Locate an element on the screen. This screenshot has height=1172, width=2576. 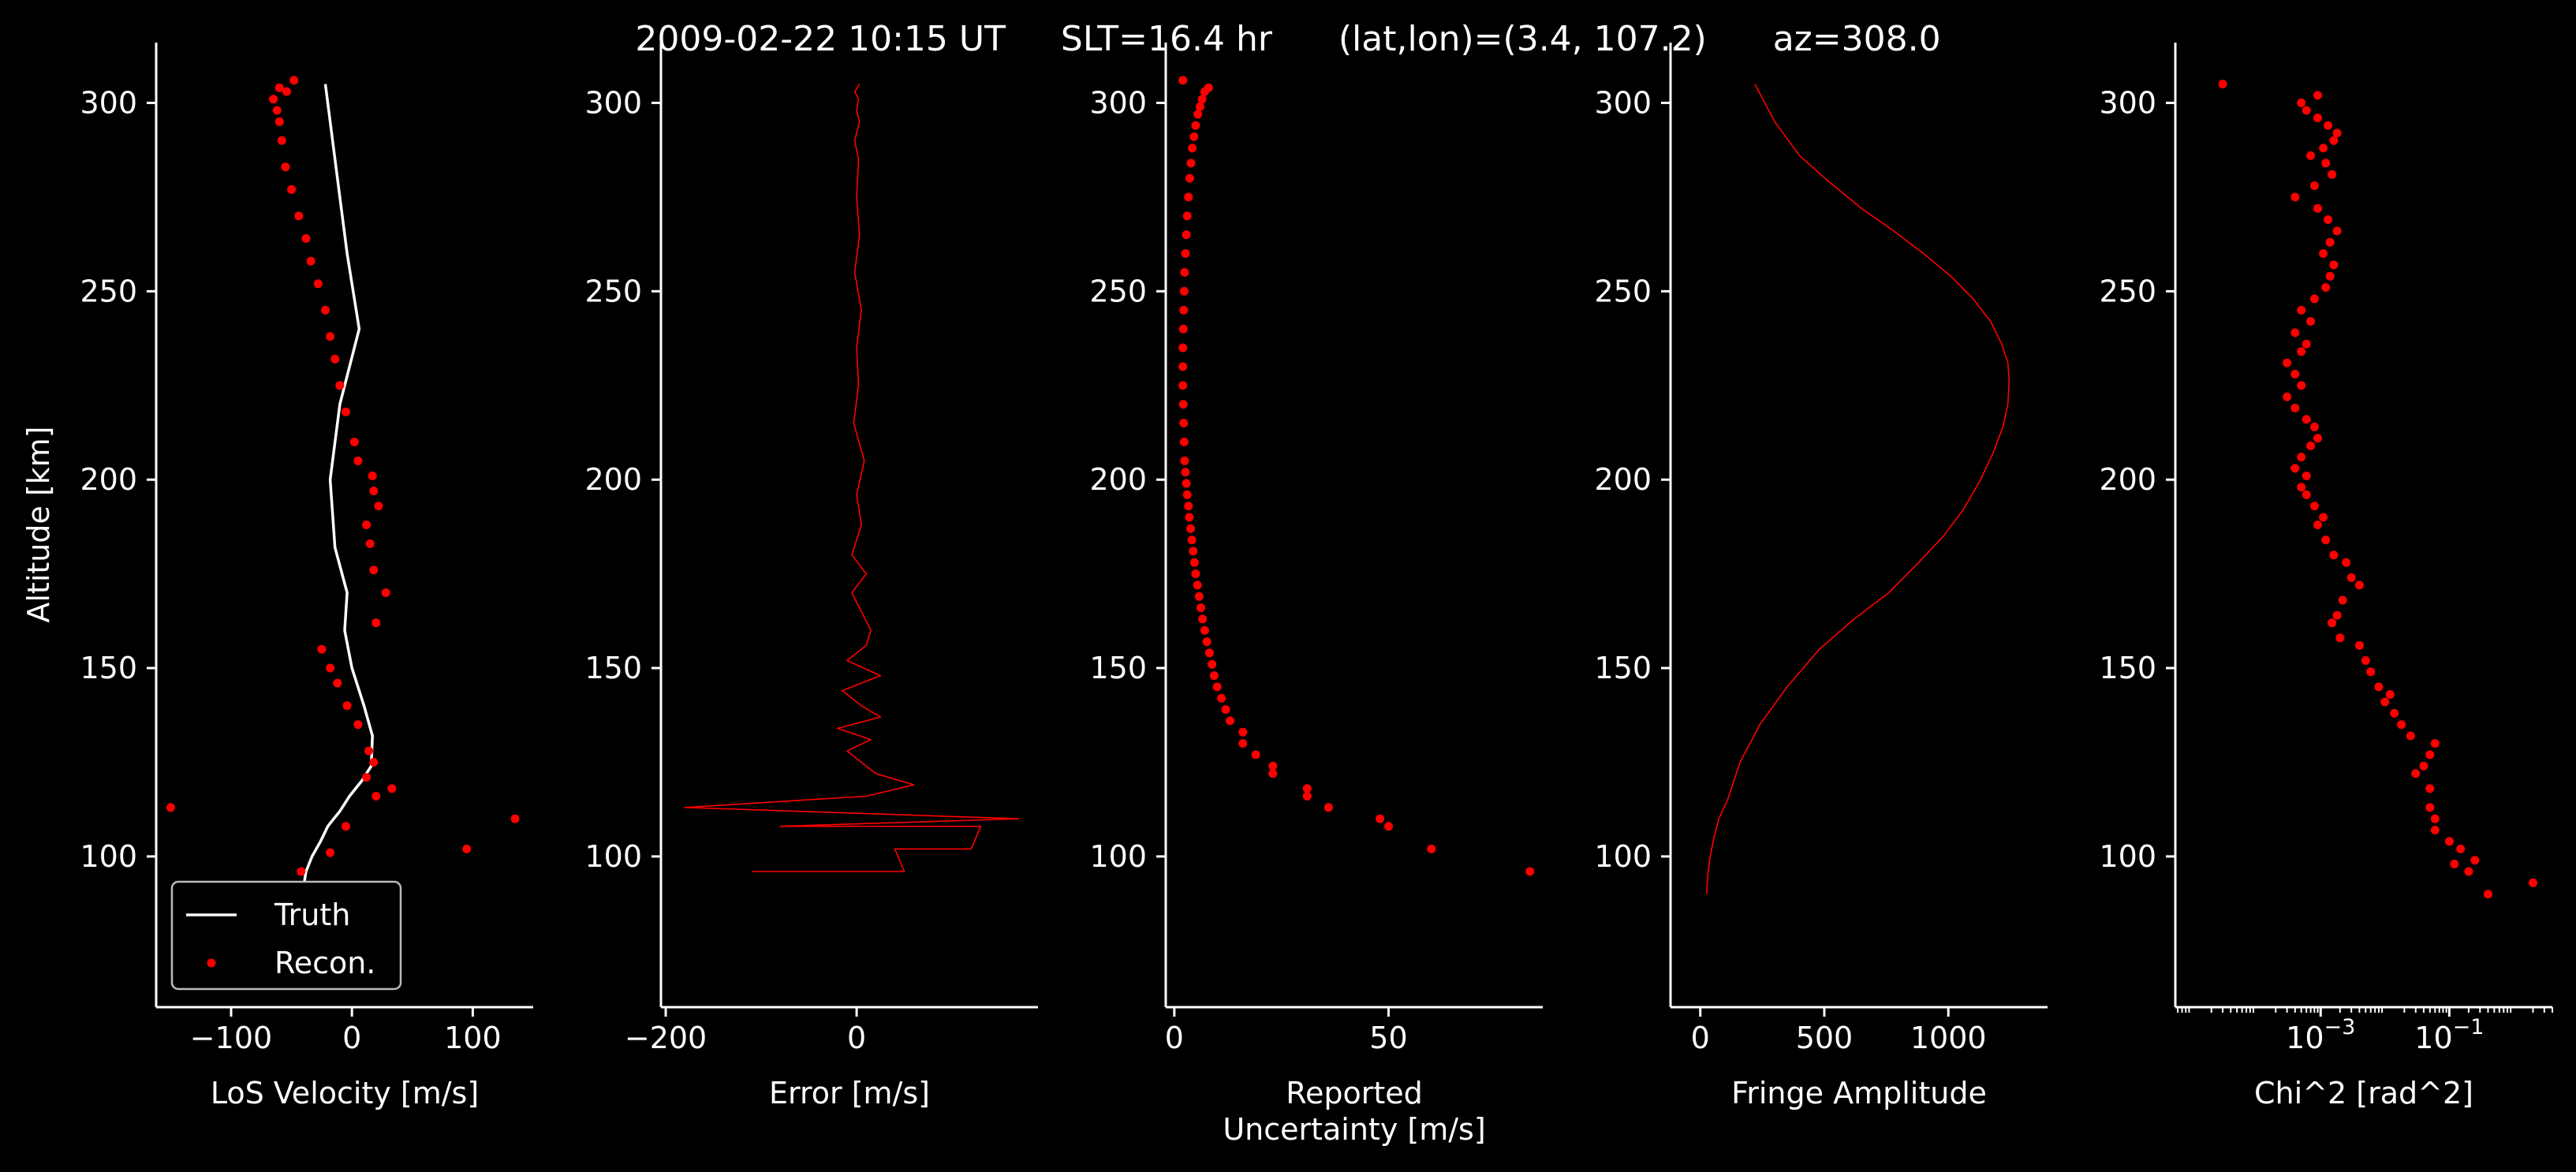
x-axis-label: LoS Velocity [m/s] is located at coordinates (345, 1093).